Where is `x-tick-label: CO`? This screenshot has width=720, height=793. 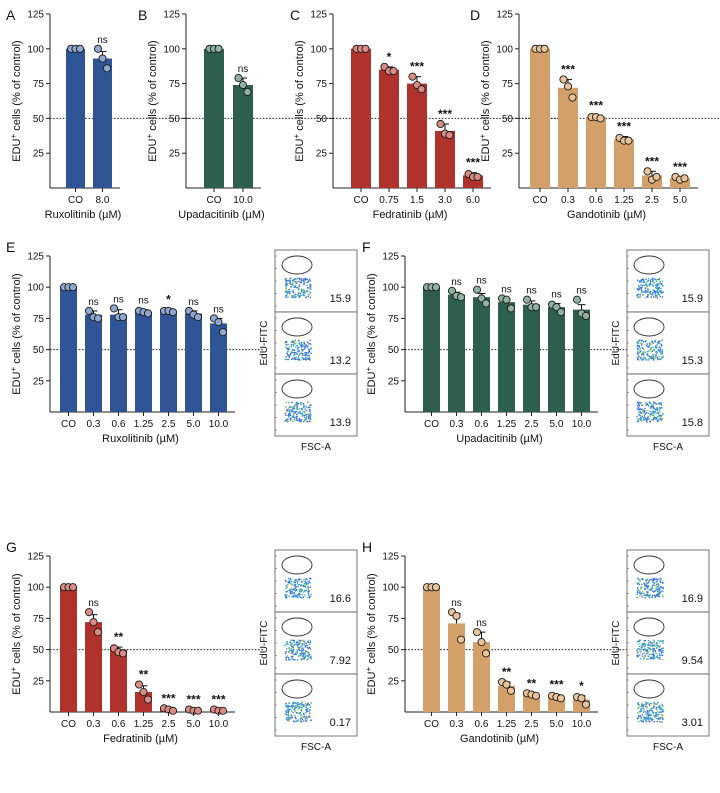 x-tick-label: CO is located at coordinates (68, 724).